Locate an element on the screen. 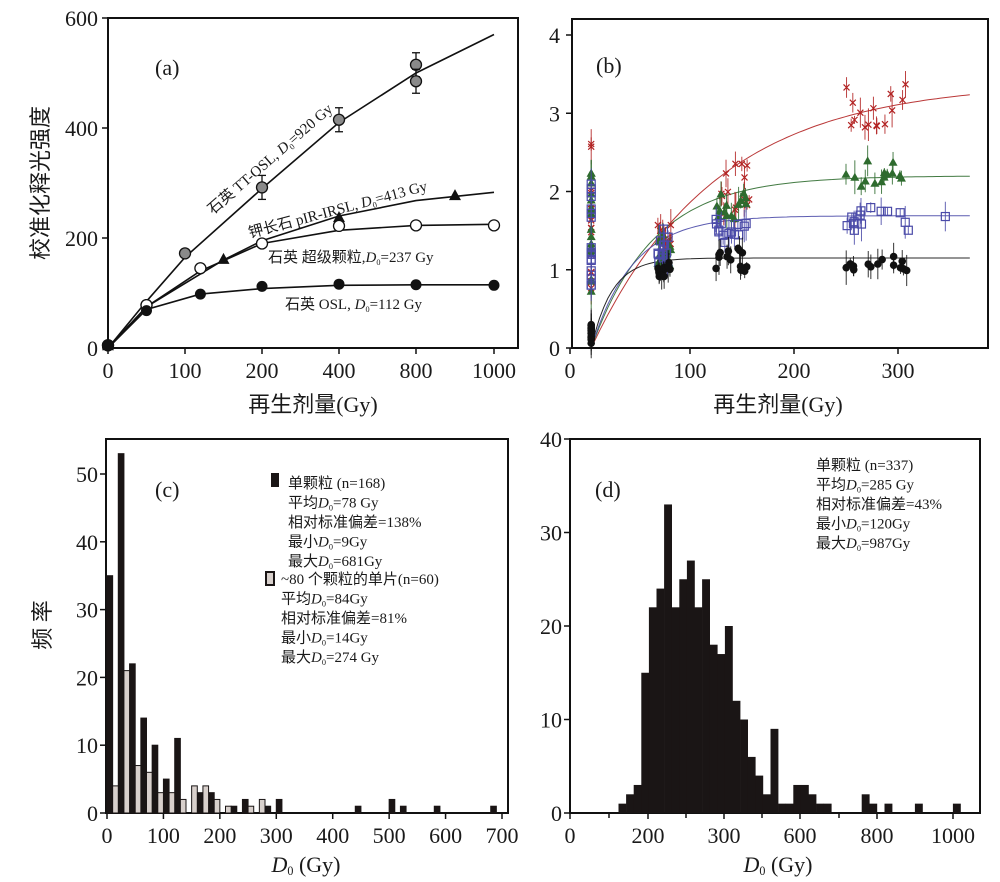 The width and height of the screenshot is (1000, 882). x-tick-label: 400 is located at coordinates (339, 370).